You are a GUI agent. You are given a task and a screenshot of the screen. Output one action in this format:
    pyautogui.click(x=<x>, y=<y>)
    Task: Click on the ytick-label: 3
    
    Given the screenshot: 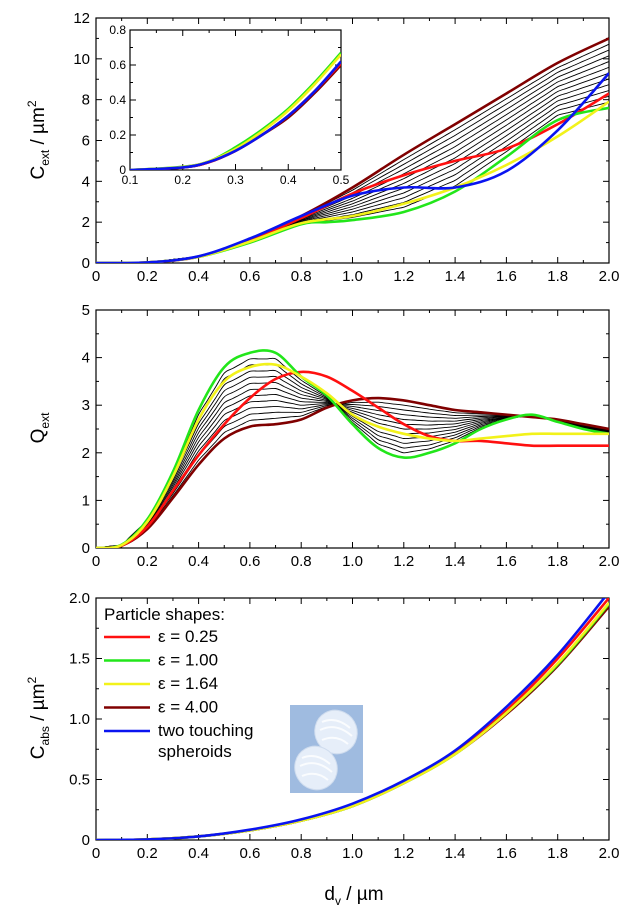 What is the action you would take?
    pyautogui.click(x=86, y=405)
    